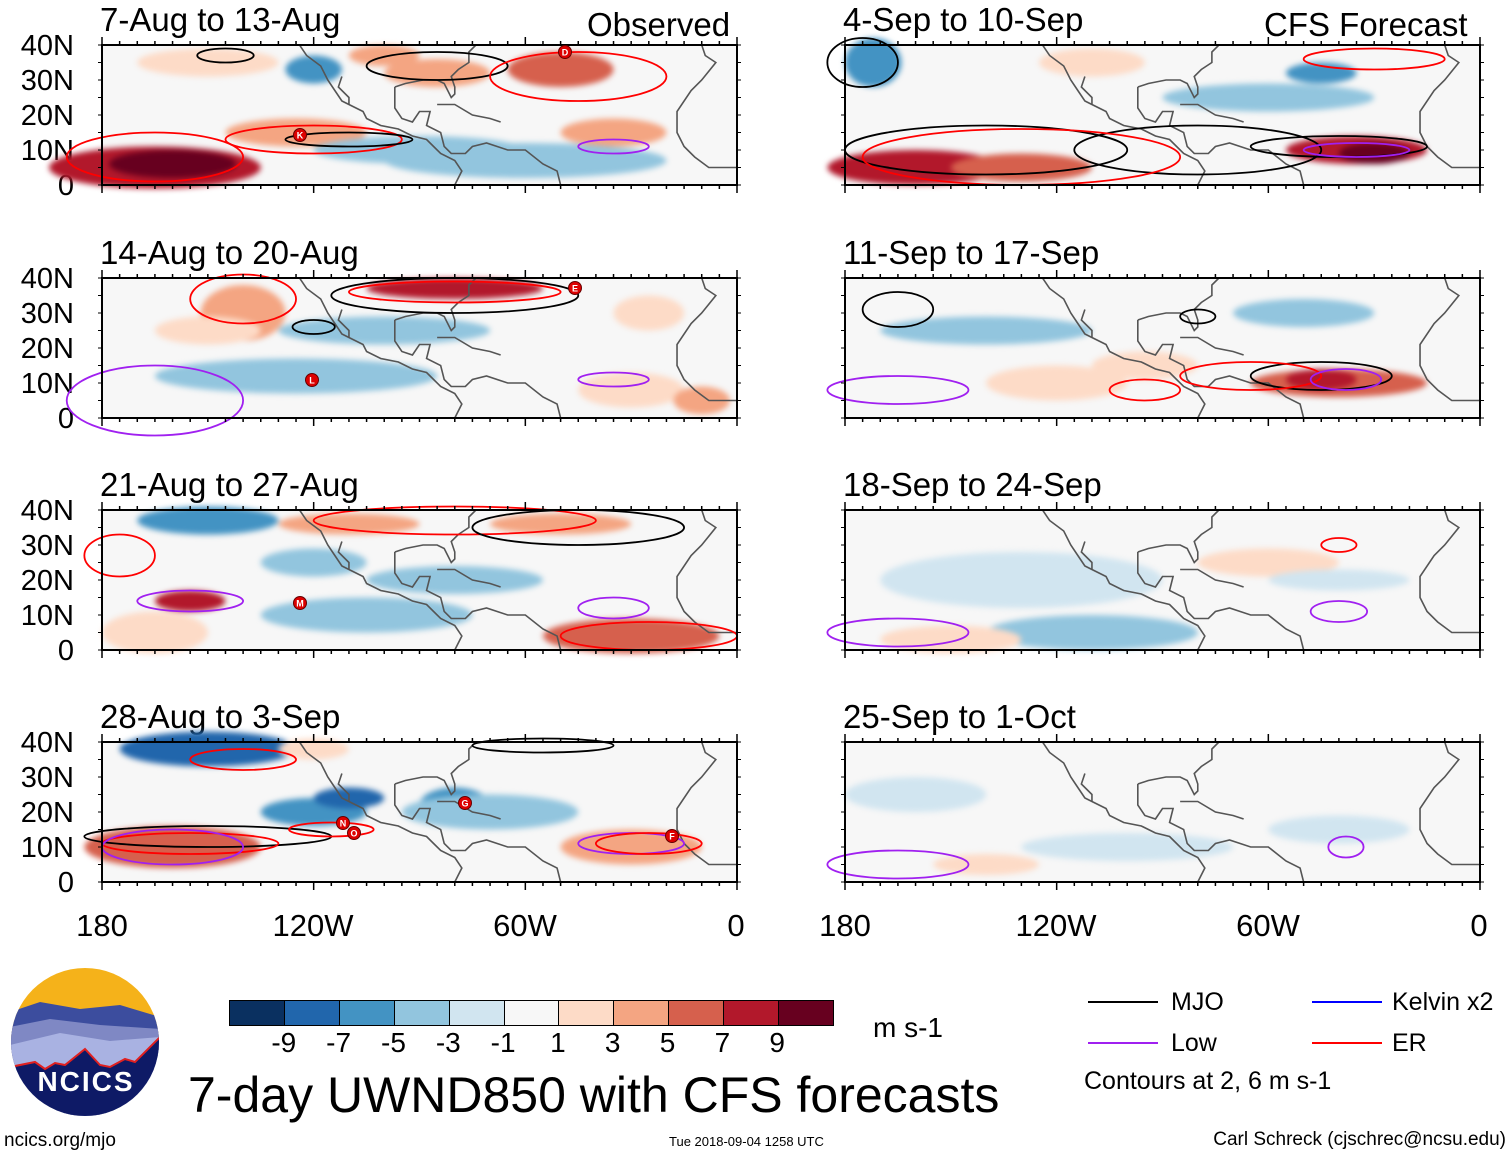  Describe the element at coordinates (1347, 1002) in the screenshot. I see `legend-kelvin-line` at that location.